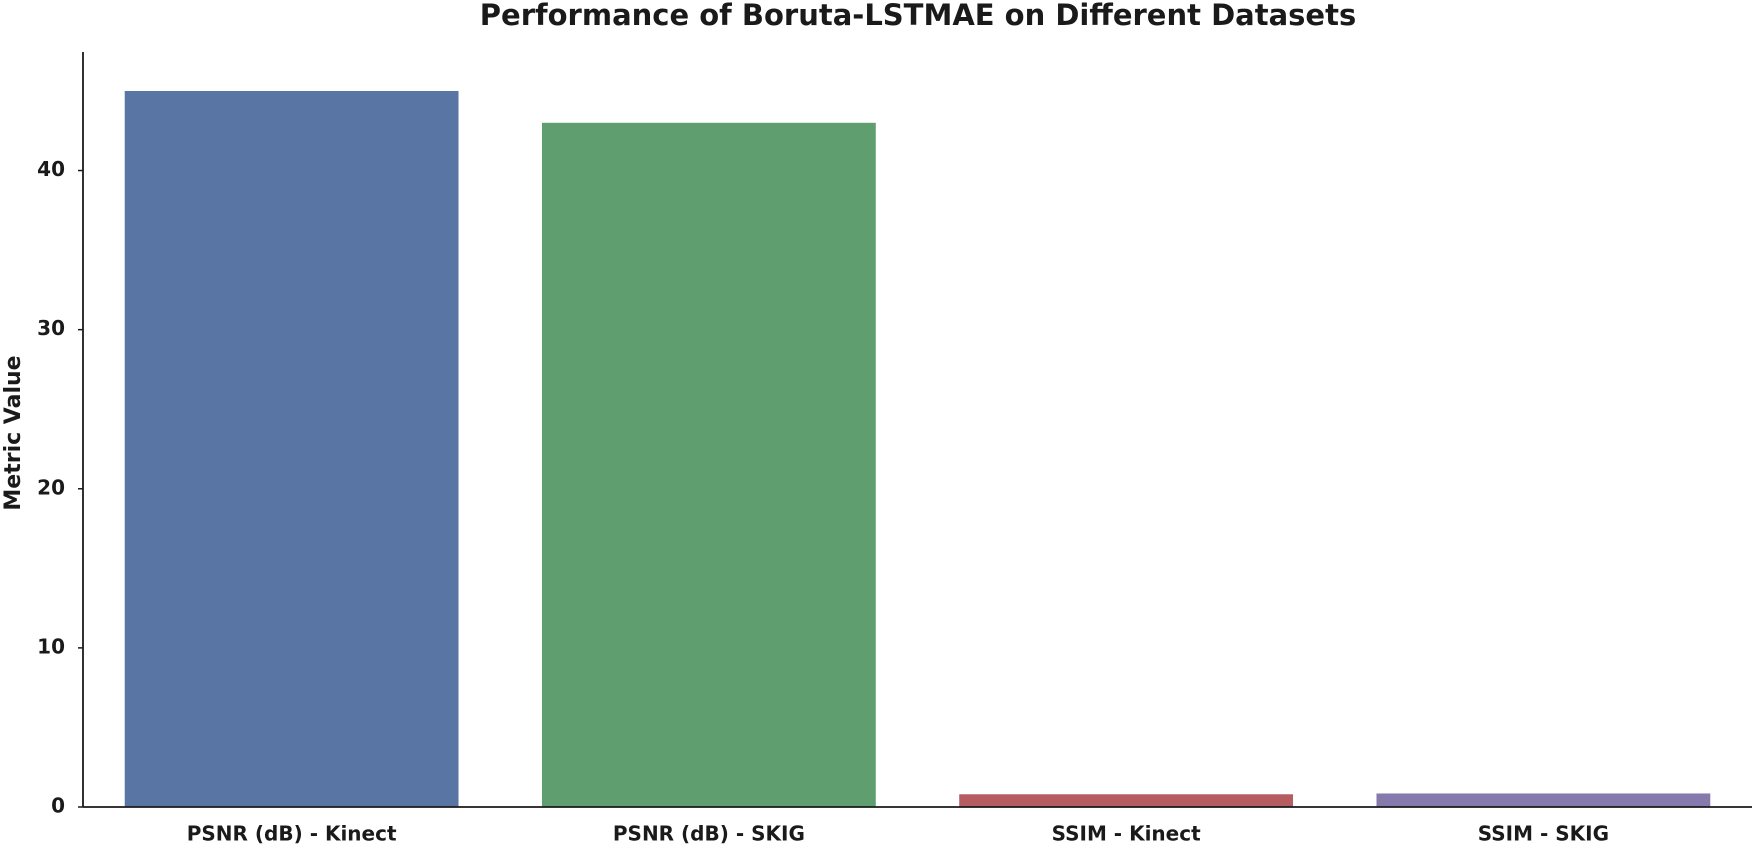 The width and height of the screenshot is (1755, 849). I want to click on x-tick-label: PSNR (dB) - SKIG, so click(709, 834).